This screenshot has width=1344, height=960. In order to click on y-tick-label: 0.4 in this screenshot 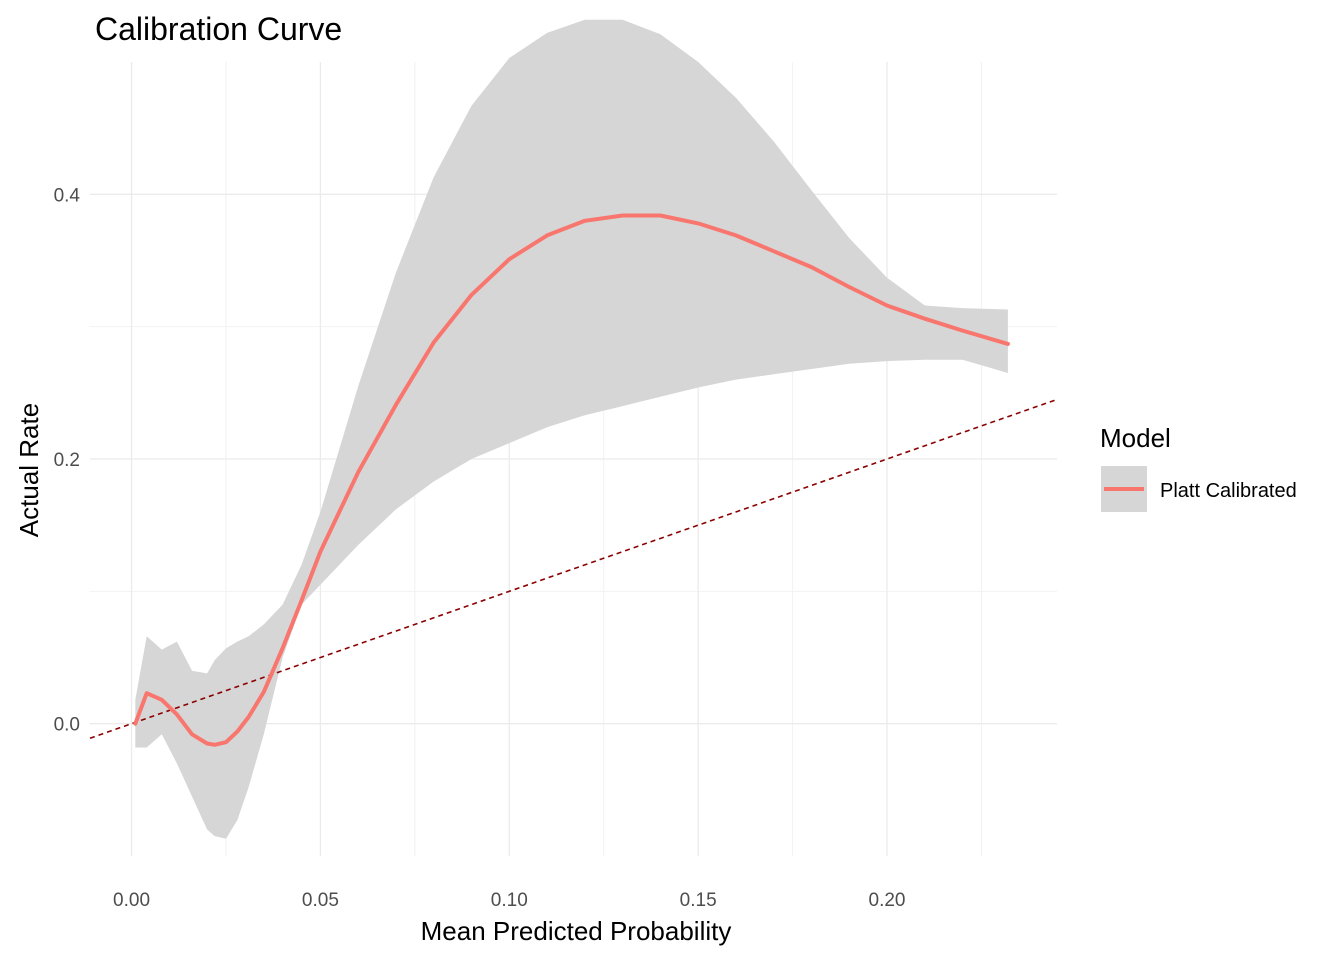, I will do `click(67, 195)`.